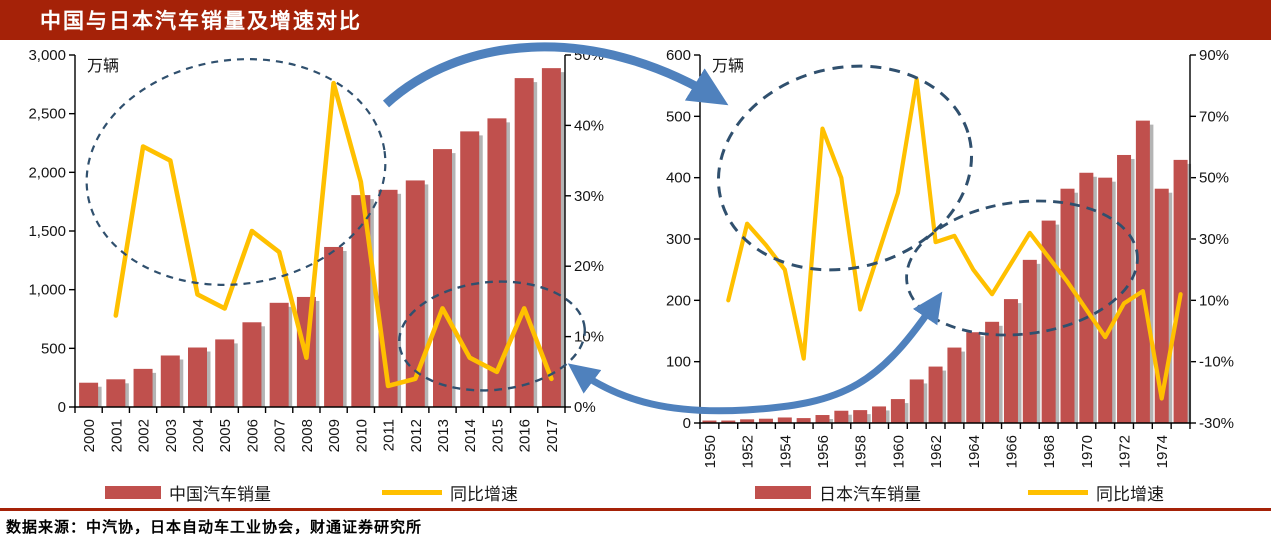 Image resolution: width=1271 pixels, height=541 pixels. Describe the element at coordinates (198, 435) in the screenshot. I see `x-axis-year-label: 2004` at that location.